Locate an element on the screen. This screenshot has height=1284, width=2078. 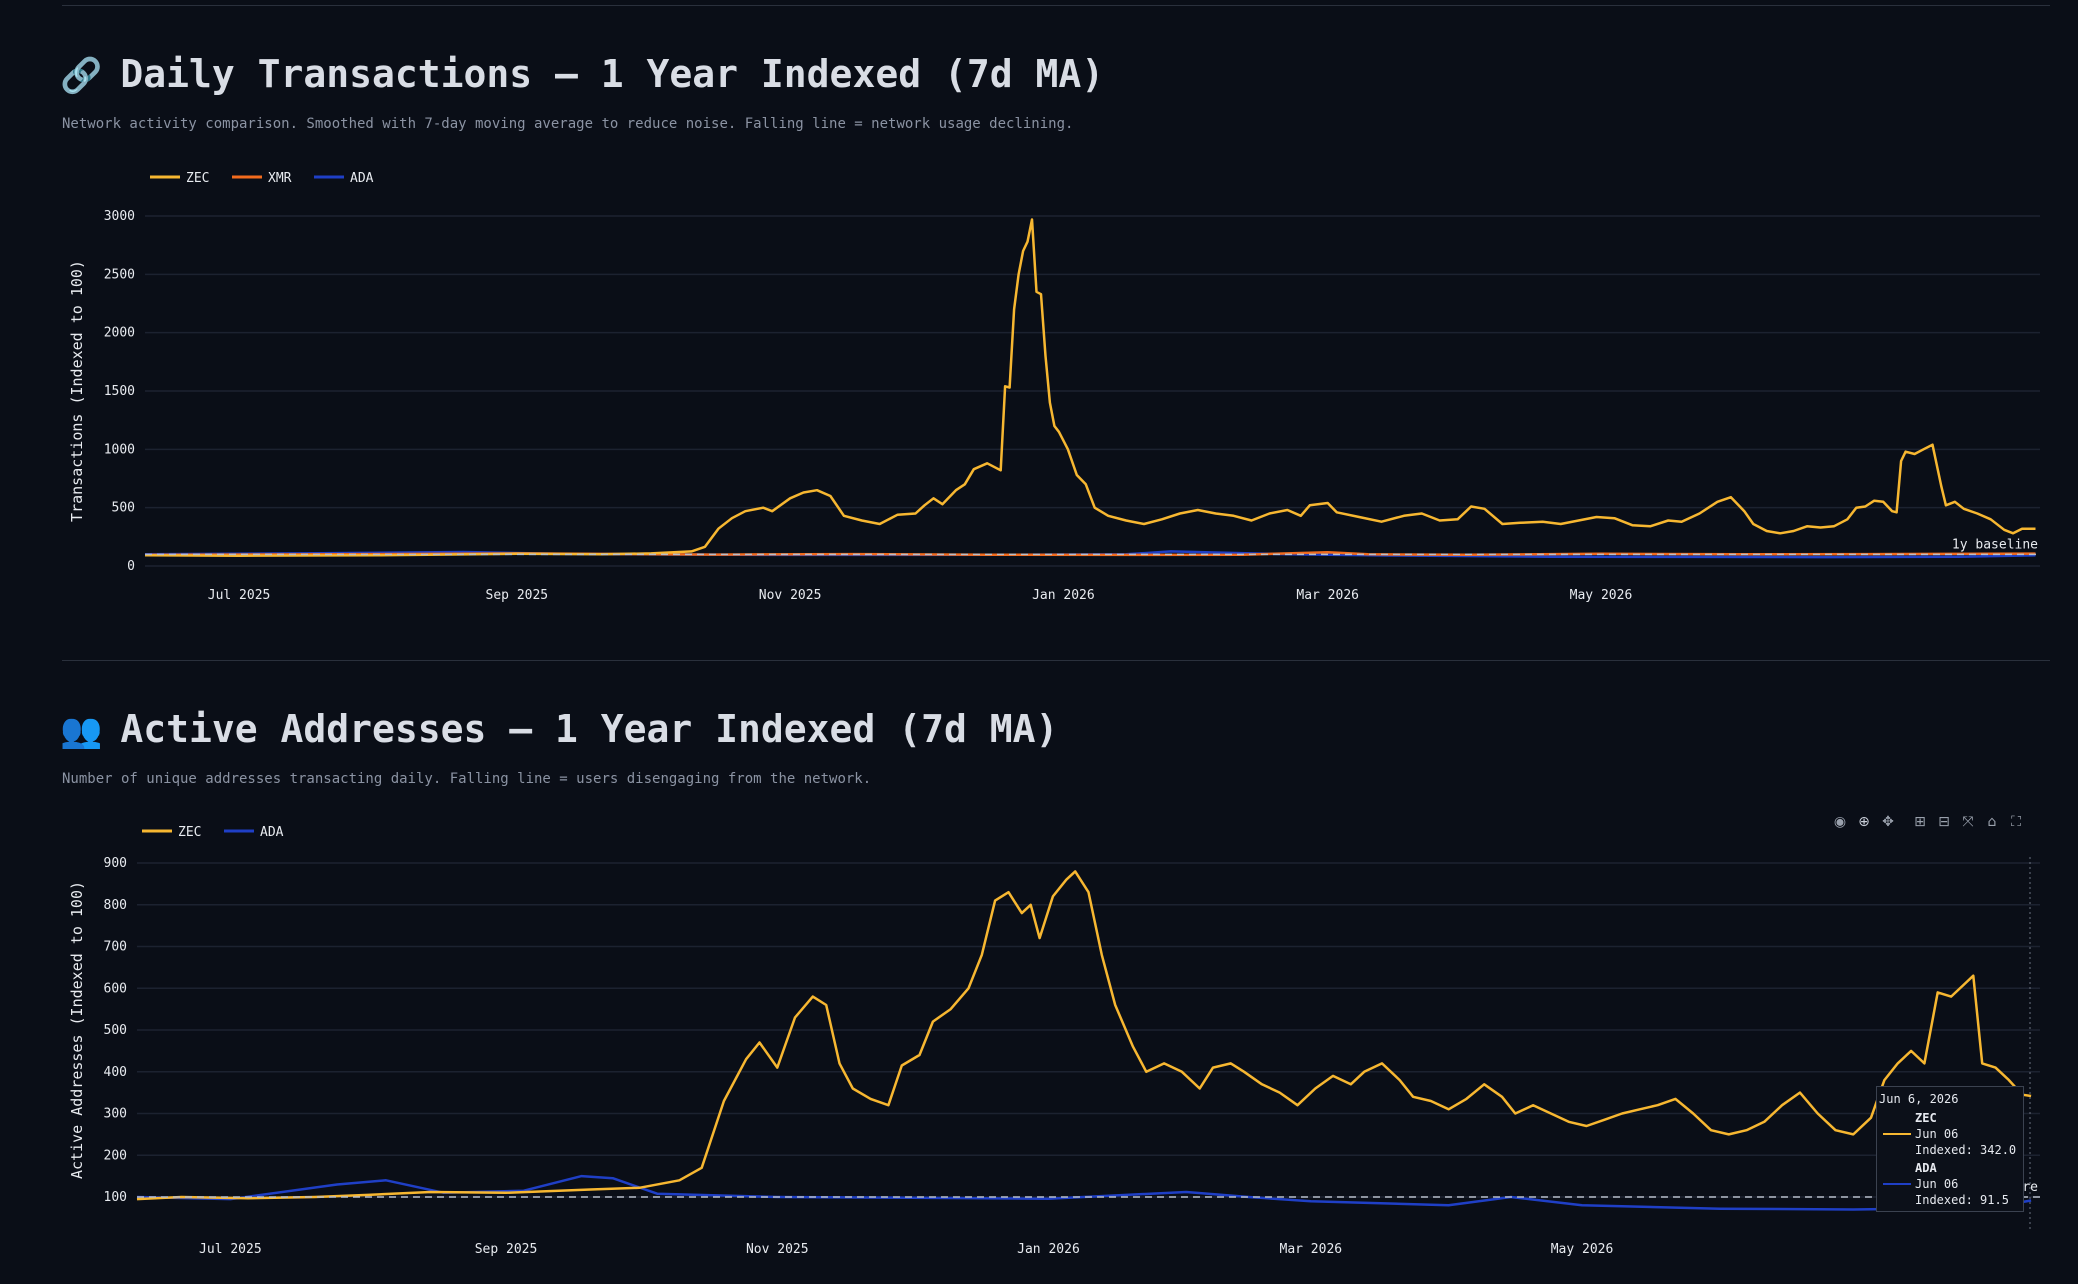
y-tick-label: 1500 is located at coordinates (119, 391).